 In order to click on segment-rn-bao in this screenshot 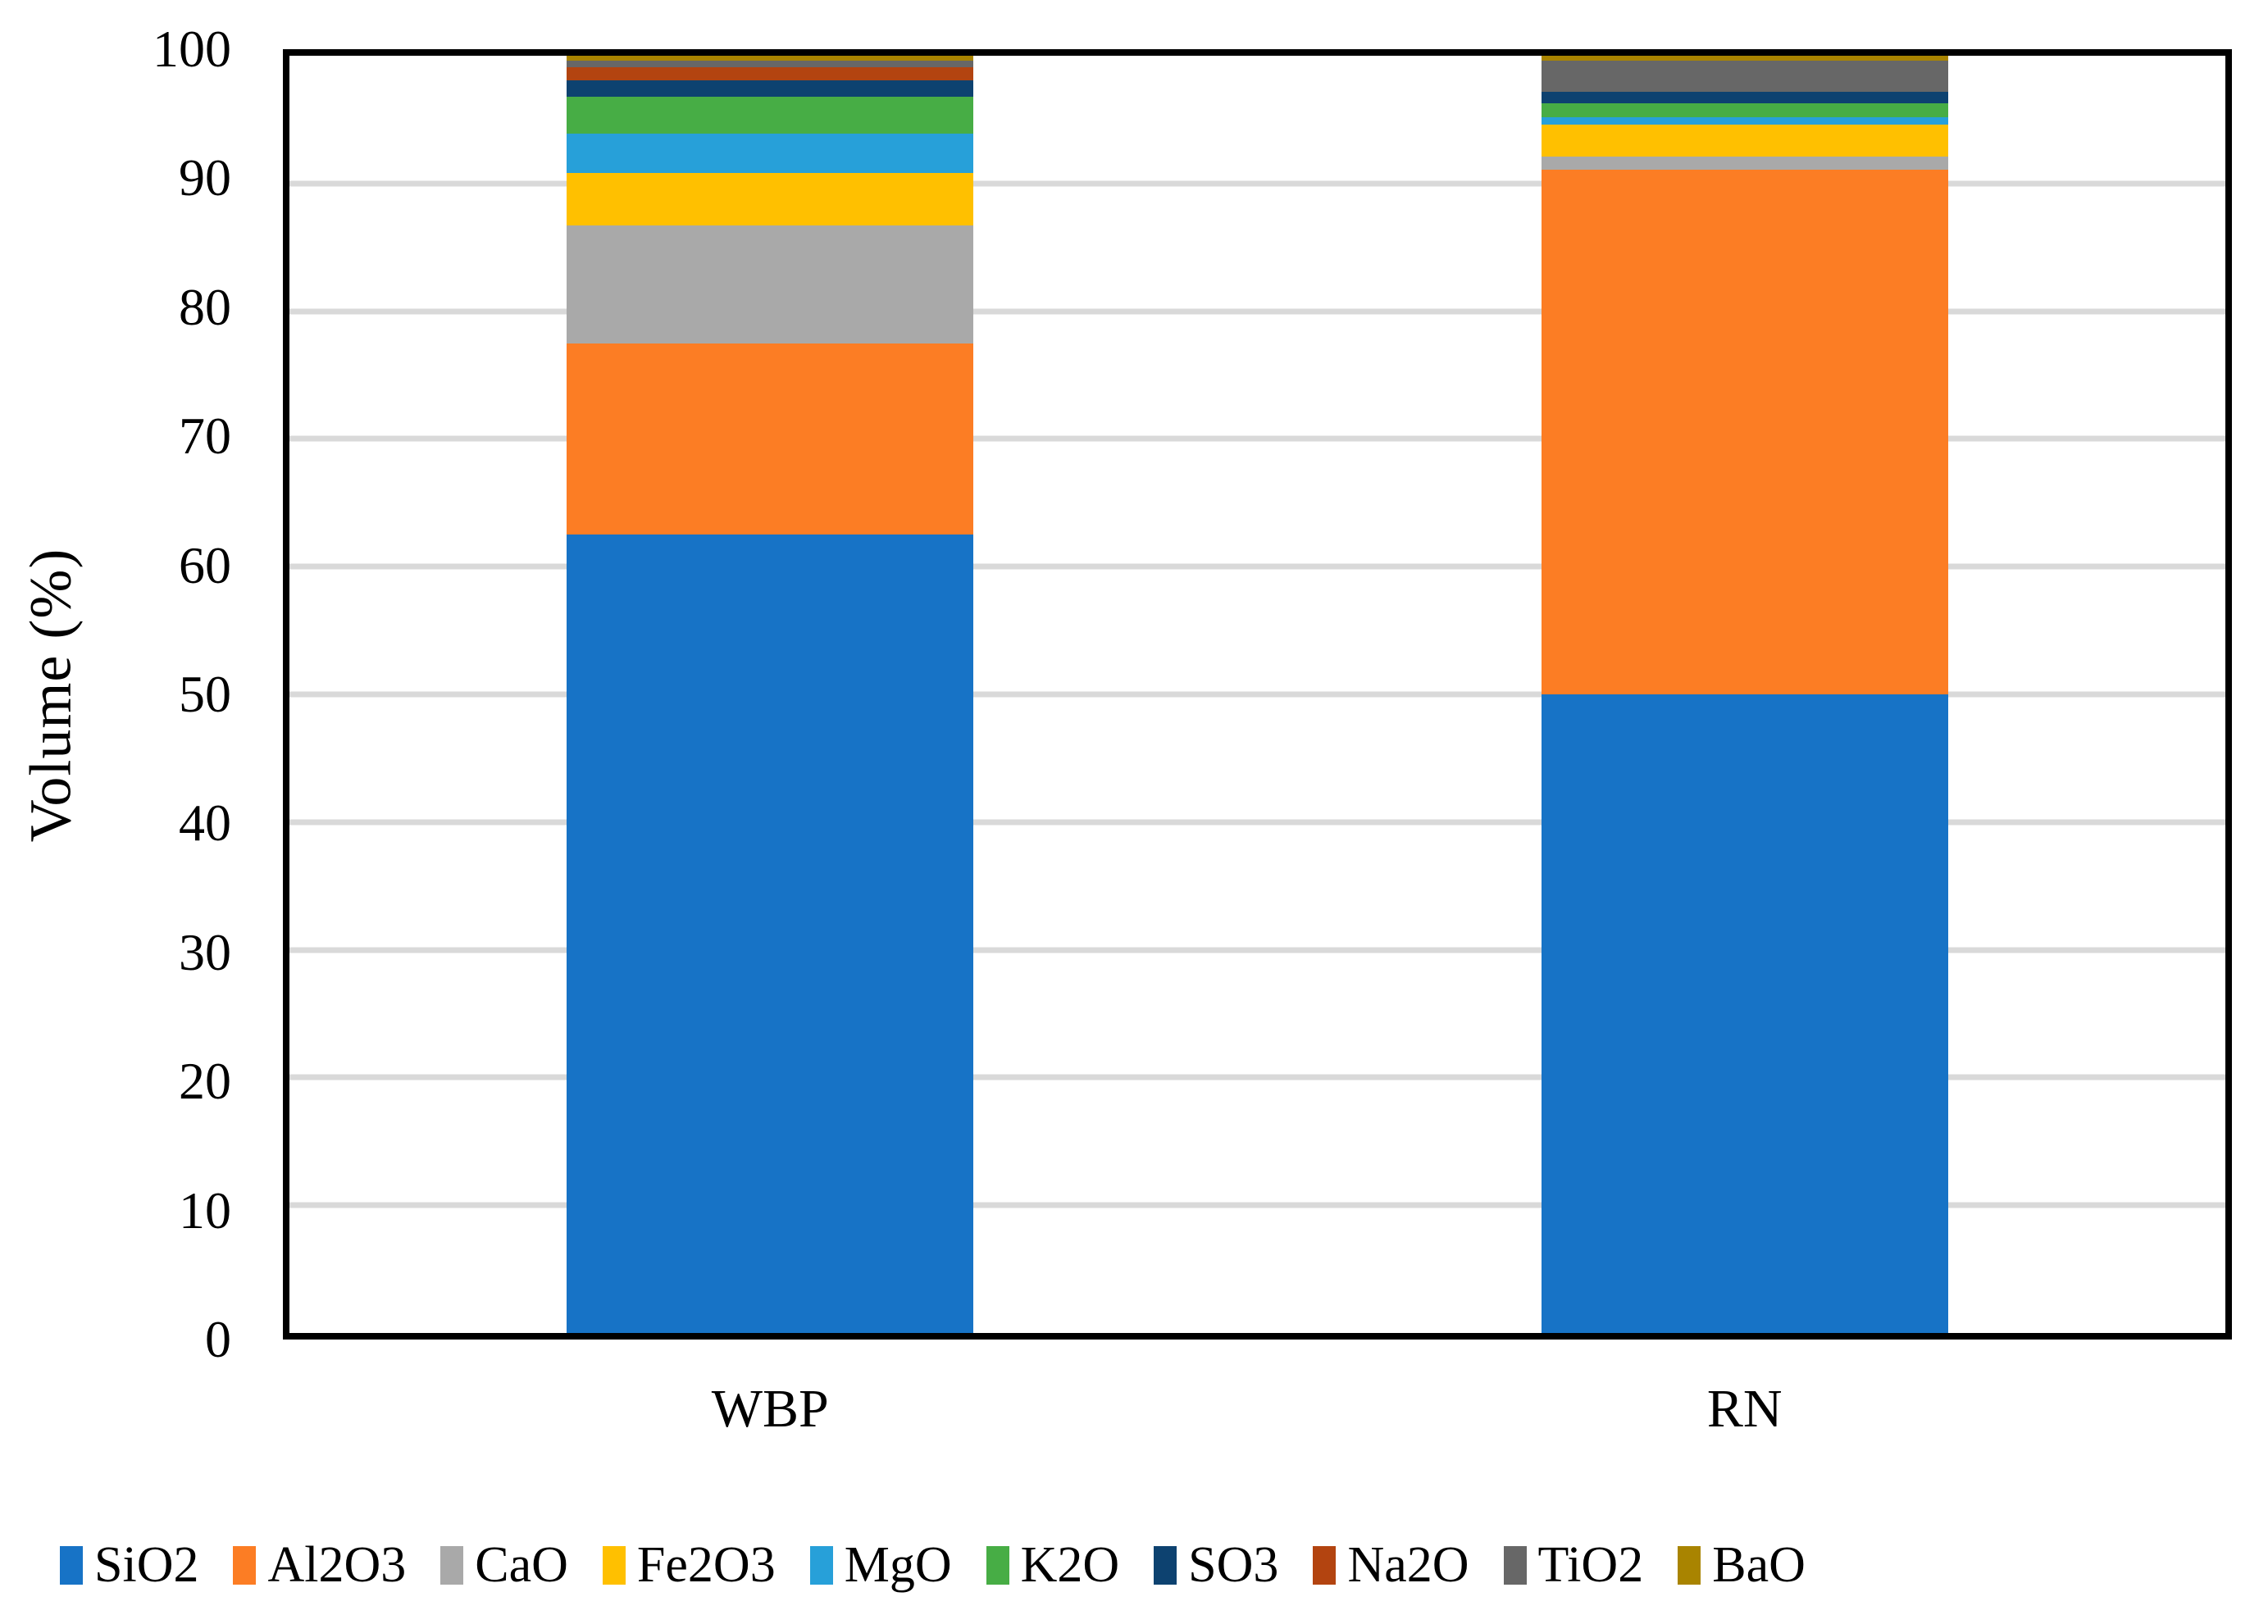, I will do `click(1745, 58)`.